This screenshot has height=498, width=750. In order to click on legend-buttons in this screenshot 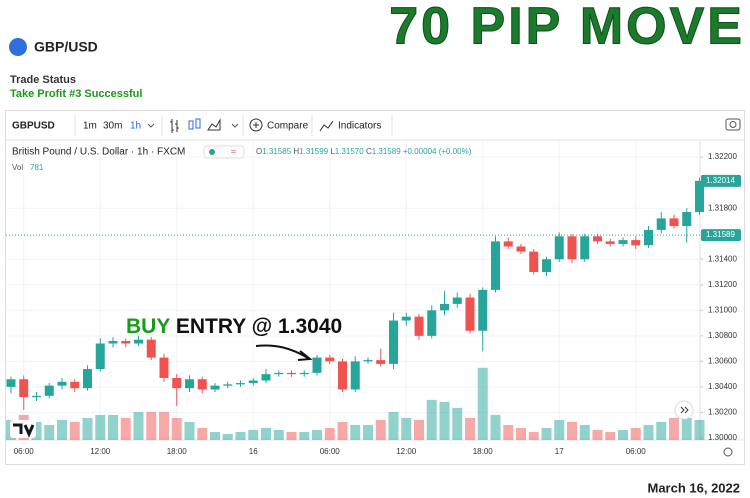, I will do `click(224, 152)`.